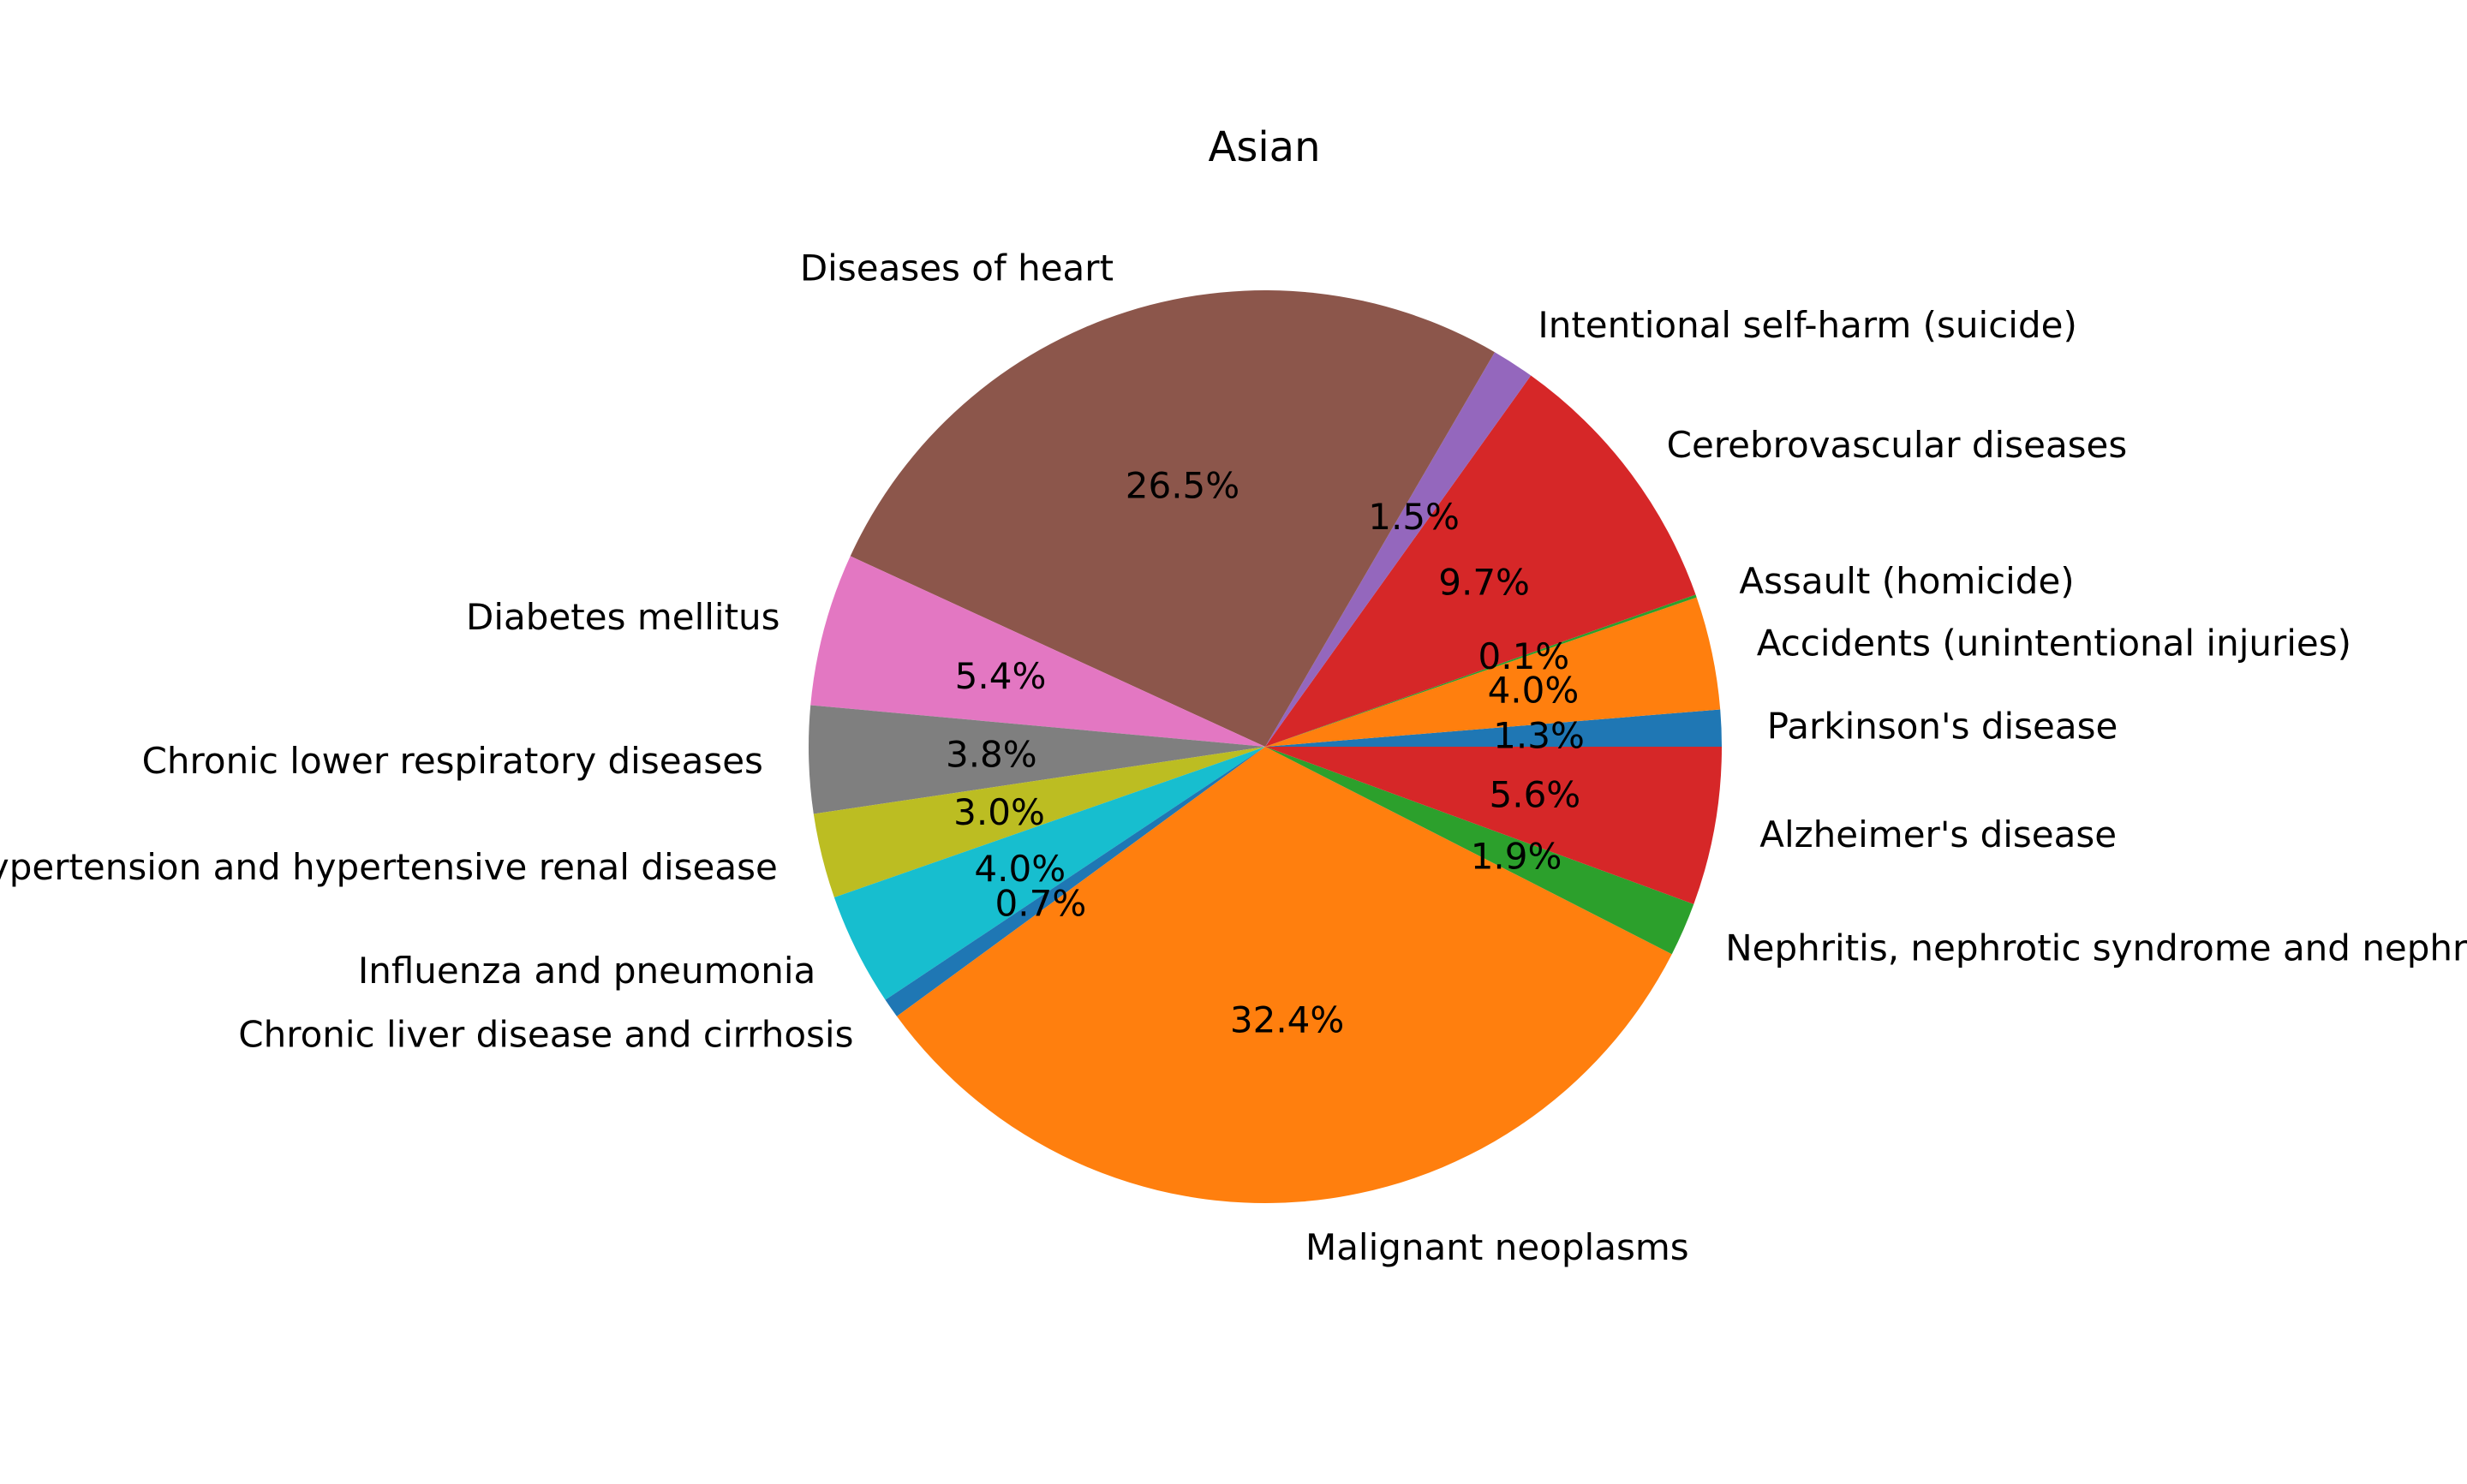 This screenshot has height=1484, width=2467. What do you see at coordinates (957, 268) in the screenshot?
I see `slice-label-diseases-of-heart: Diseases of heart` at bounding box center [957, 268].